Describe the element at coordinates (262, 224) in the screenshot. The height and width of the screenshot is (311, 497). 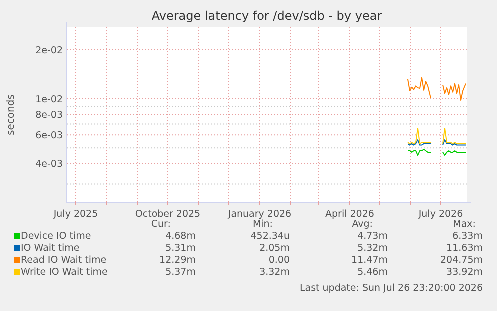
I see `text: Min:` at that location.